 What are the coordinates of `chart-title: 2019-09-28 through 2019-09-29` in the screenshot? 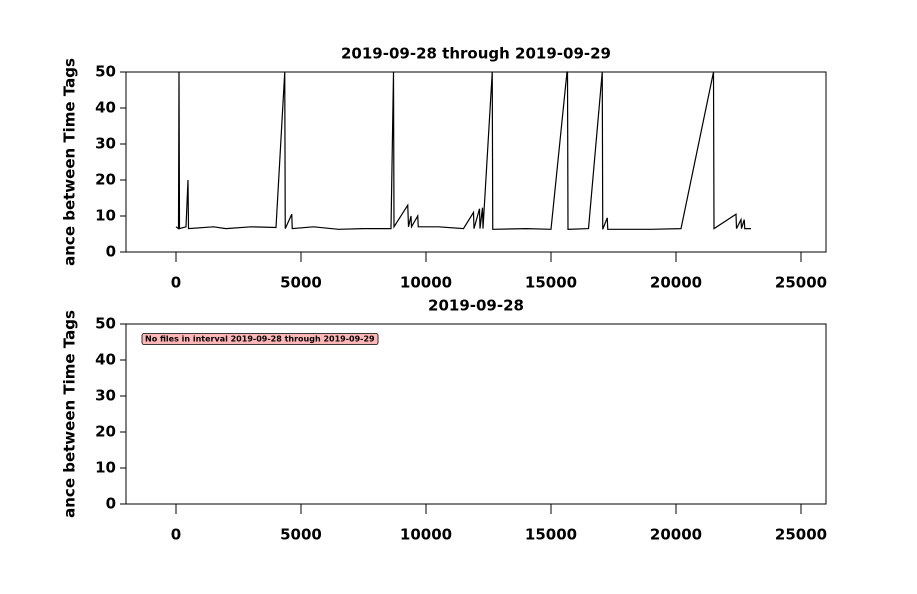 It's located at (476, 54).